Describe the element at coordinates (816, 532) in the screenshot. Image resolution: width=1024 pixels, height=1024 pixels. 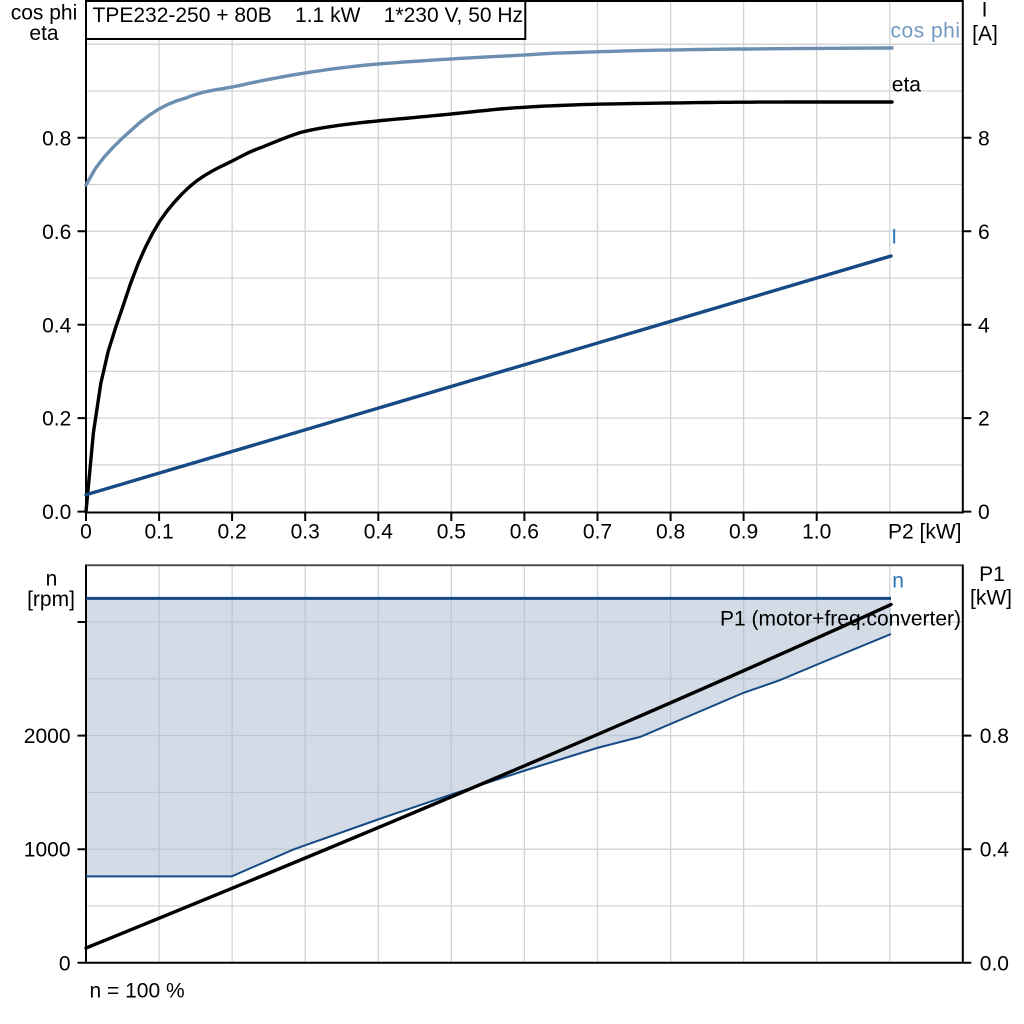
I see `svg-text: 1.0` at that location.